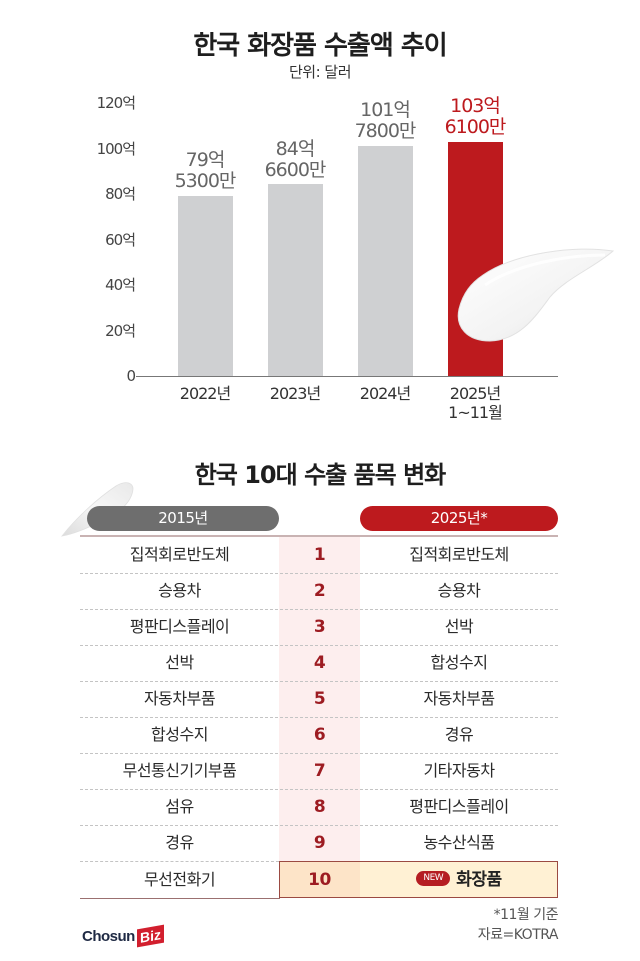 Image resolution: width=640 pixels, height=961 pixels. What do you see at coordinates (459, 626) in the screenshot?
I see `cell-2025: 선박` at bounding box center [459, 626].